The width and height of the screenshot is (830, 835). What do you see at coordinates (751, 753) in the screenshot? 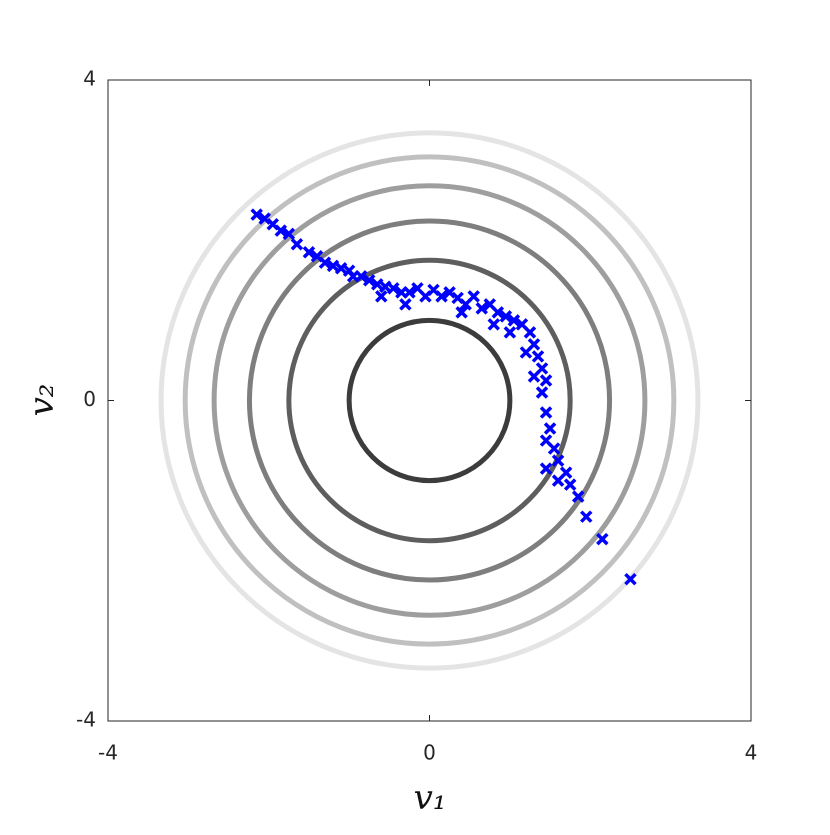
I see `x-tick-label: 4` at bounding box center [751, 753].